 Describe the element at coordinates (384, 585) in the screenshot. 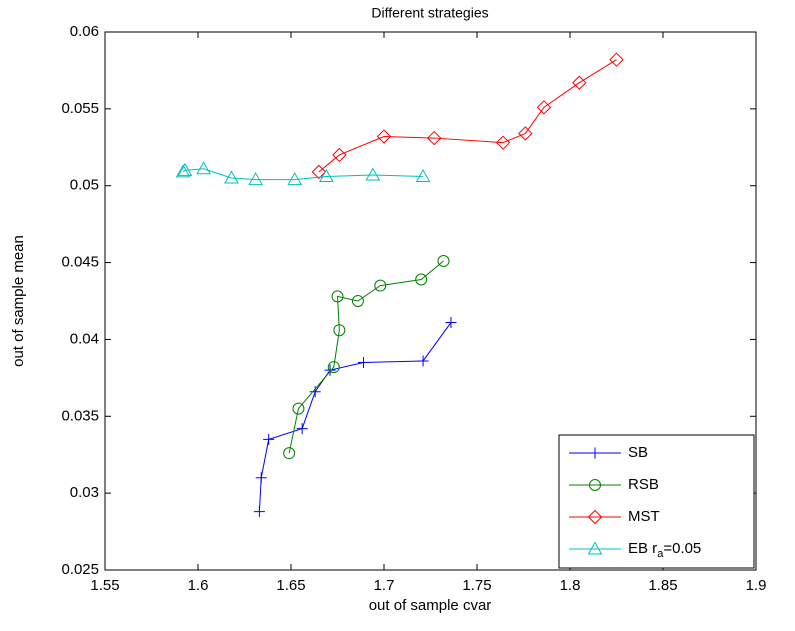

I see `x-tick-label: 1.7` at that location.